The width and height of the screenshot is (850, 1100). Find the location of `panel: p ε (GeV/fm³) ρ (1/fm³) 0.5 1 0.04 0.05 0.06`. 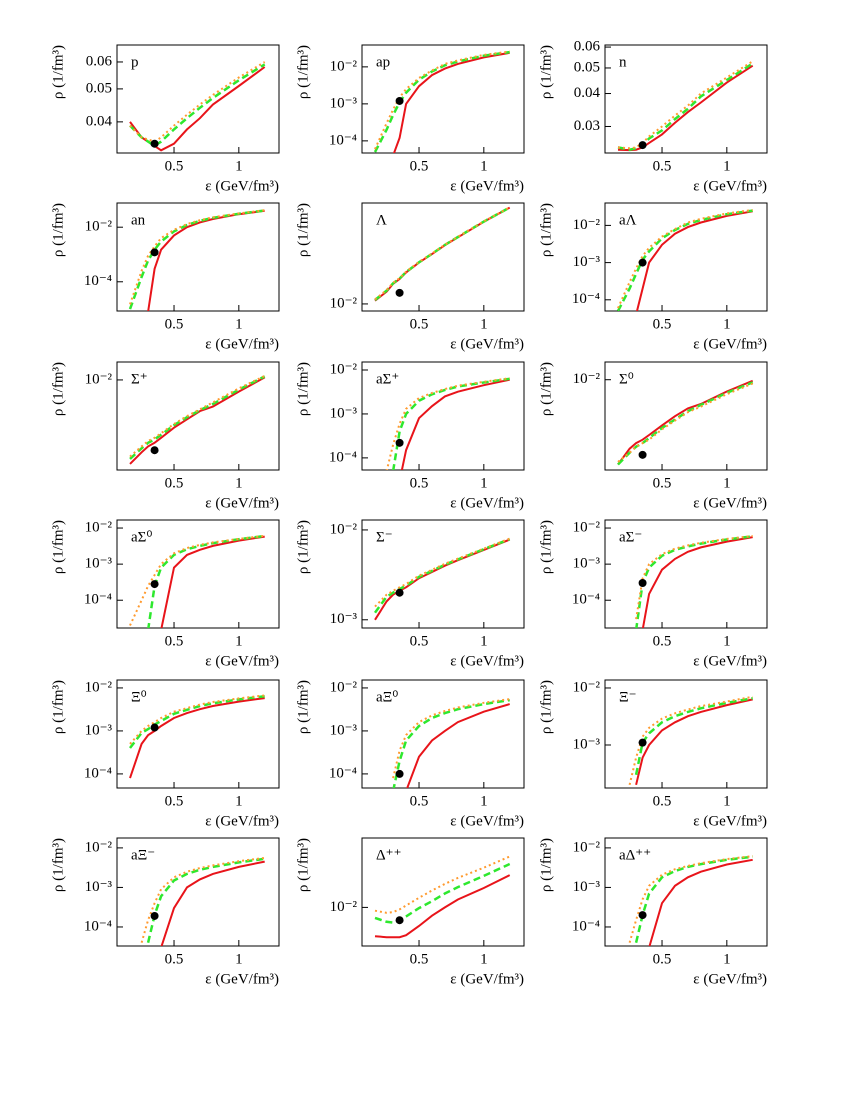

panel: p ε (GeV/fm³) ρ (1/fm³) 0.5 1 0.04 0.05 0.06 is located at coordinates (165, 119).